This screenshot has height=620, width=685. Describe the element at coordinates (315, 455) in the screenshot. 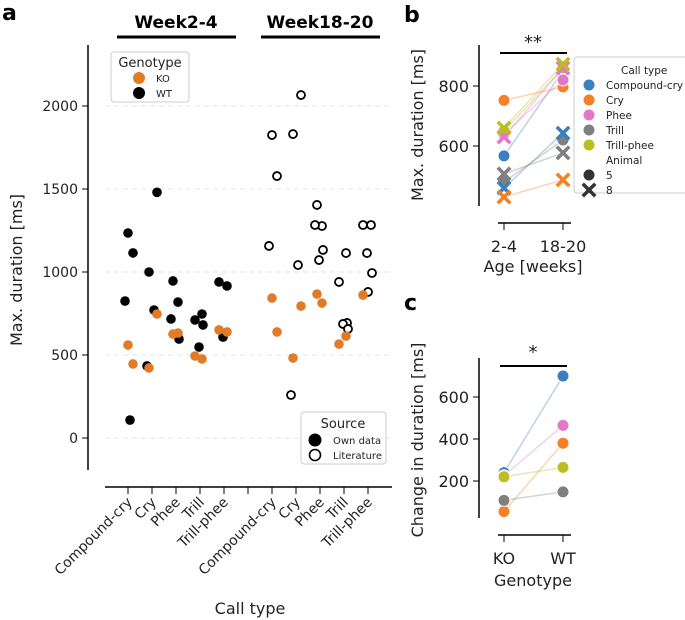

I see `legend-literature-marker` at that location.